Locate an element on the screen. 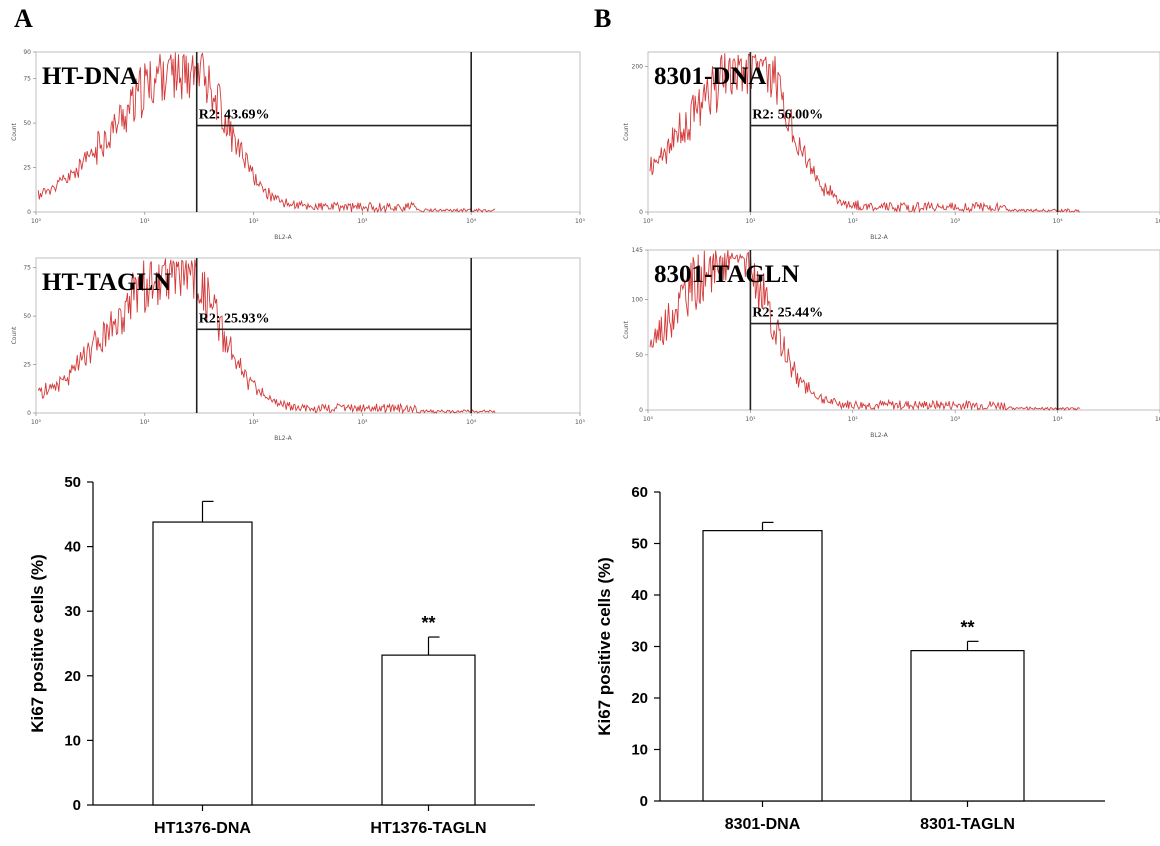 This screenshot has width=1160, height=846. hist-3-xtick-label: 10⁵ is located at coordinates (1157, 221).